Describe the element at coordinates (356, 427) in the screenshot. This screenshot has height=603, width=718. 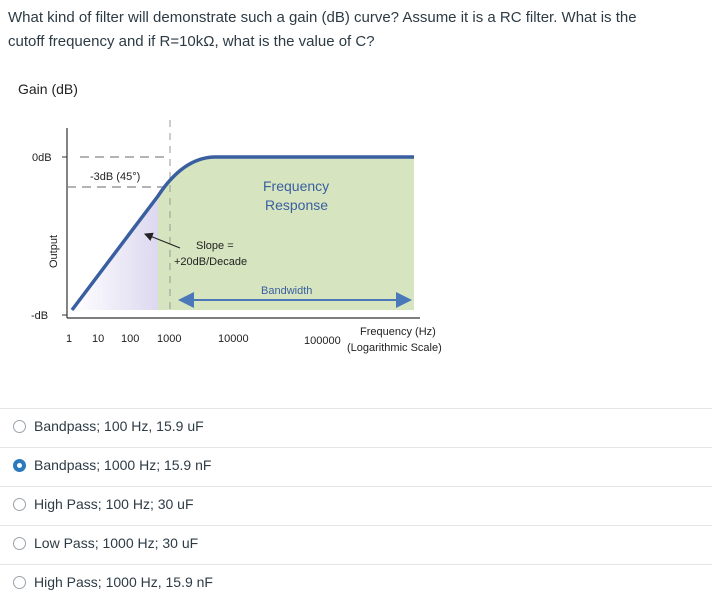
I see `option-1: Bandpass; 100 Hz, 15.9 uF` at that location.